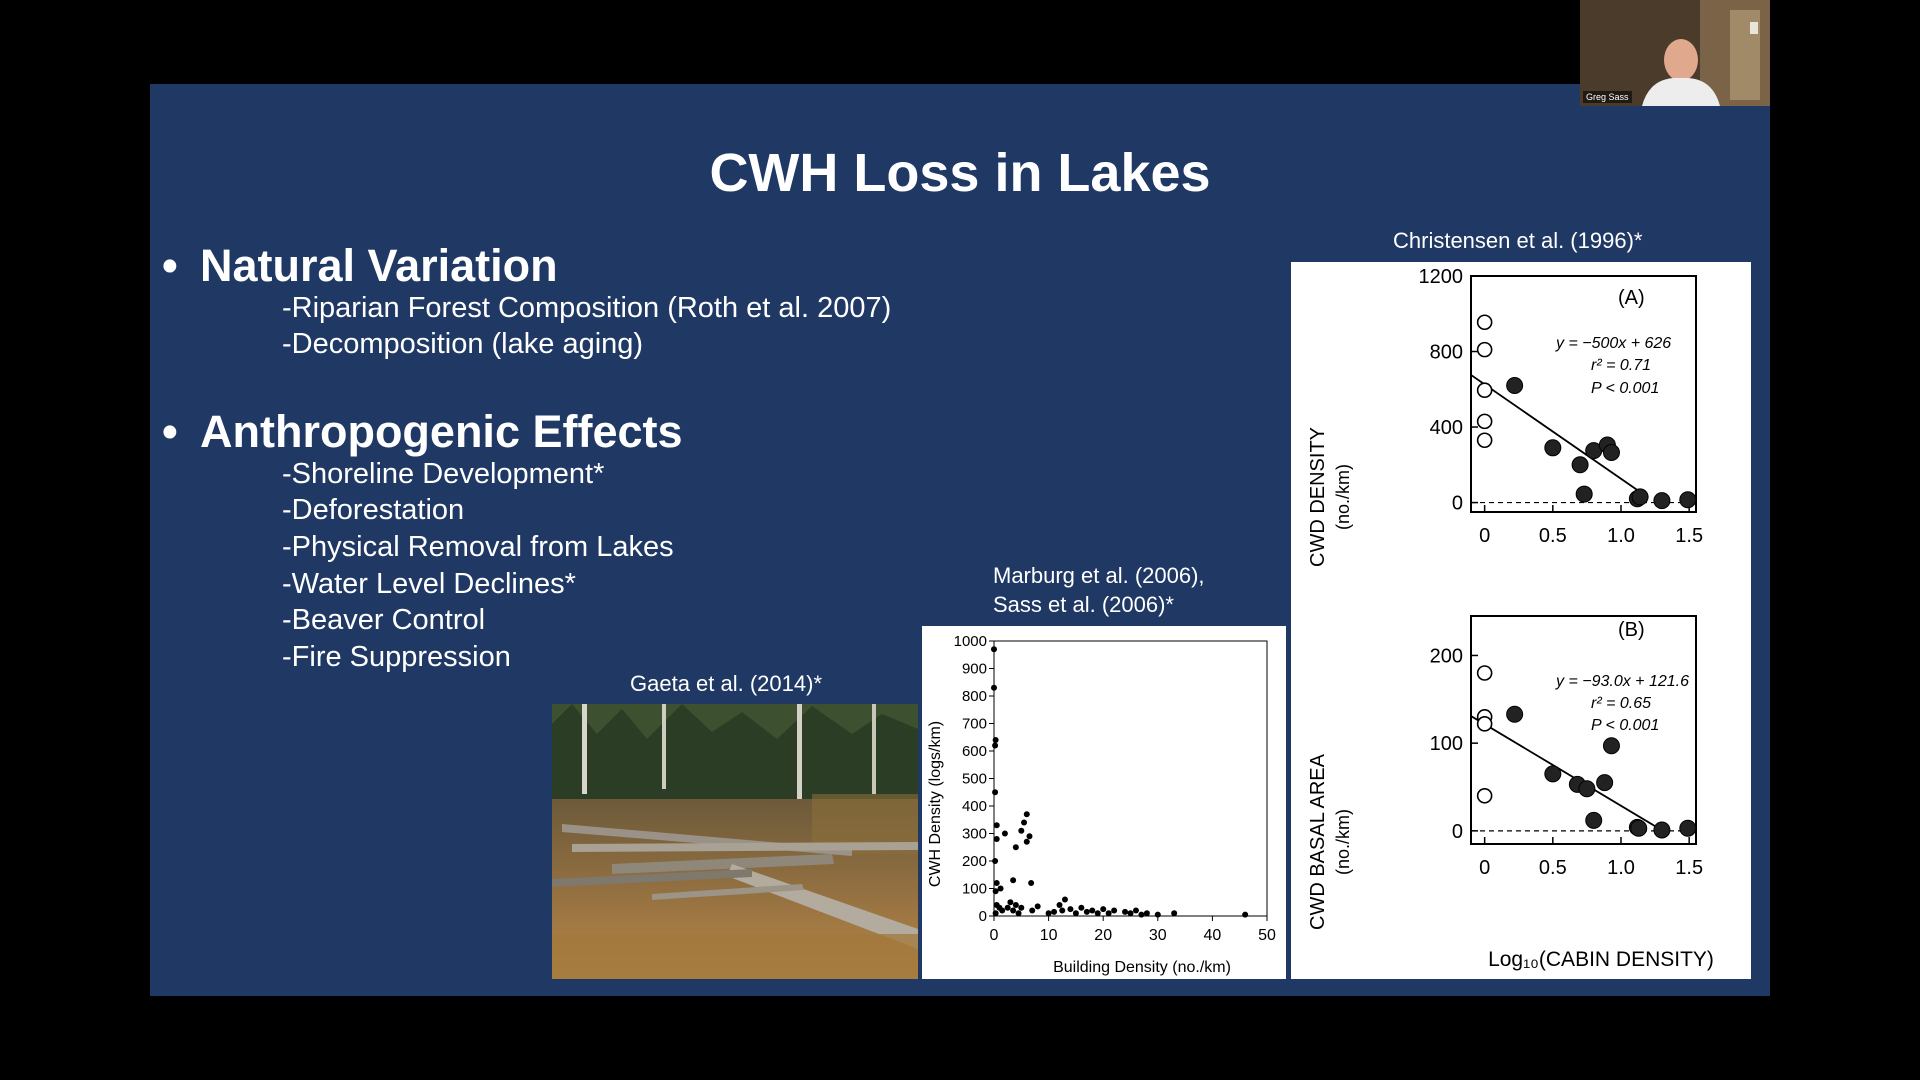 This screenshot has width=1920, height=1080. Describe the element at coordinates (396, 657) in the screenshot. I see `sub-item: -Fire Suppression` at that location.